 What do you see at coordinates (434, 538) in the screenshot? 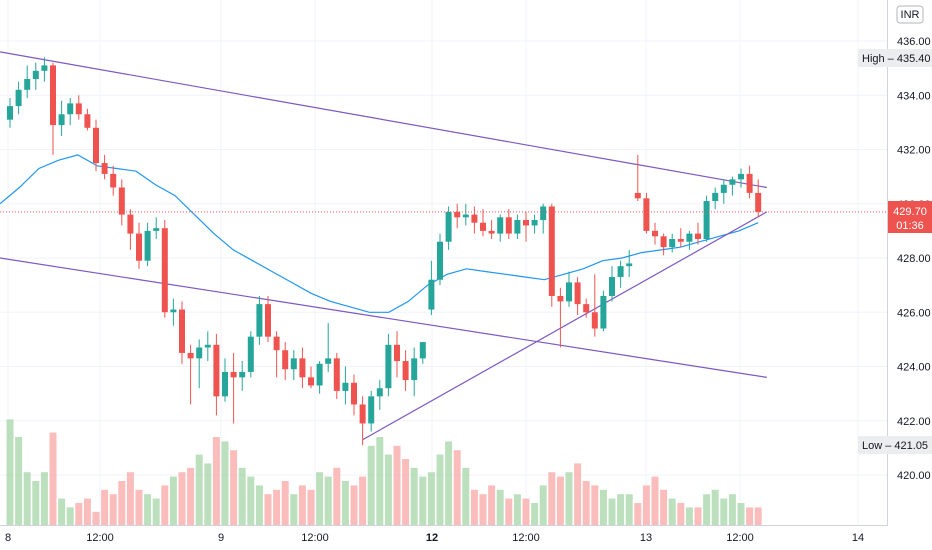
I see `time-axis-ticks: 8 12:00 9 12:00 12 12:00 13 12:00 14` at bounding box center [434, 538].